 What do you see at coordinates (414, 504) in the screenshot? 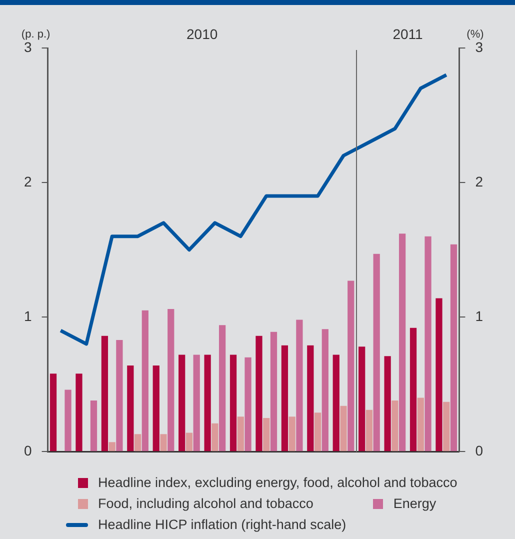
I see `legend-label: Energy` at bounding box center [414, 504].